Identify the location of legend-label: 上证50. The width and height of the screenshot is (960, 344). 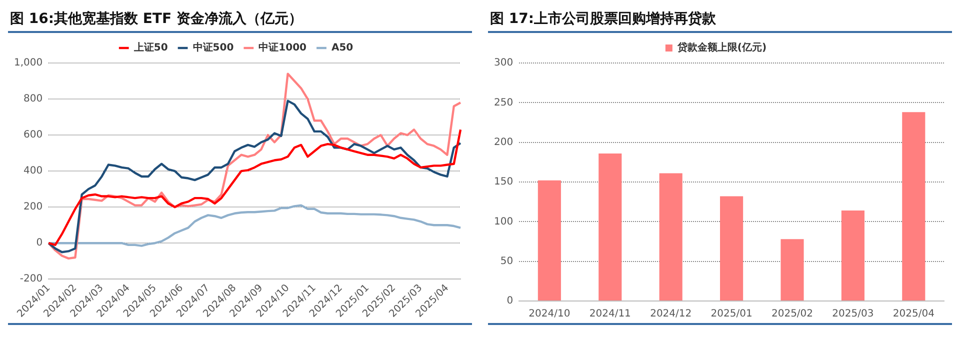
(150, 48).